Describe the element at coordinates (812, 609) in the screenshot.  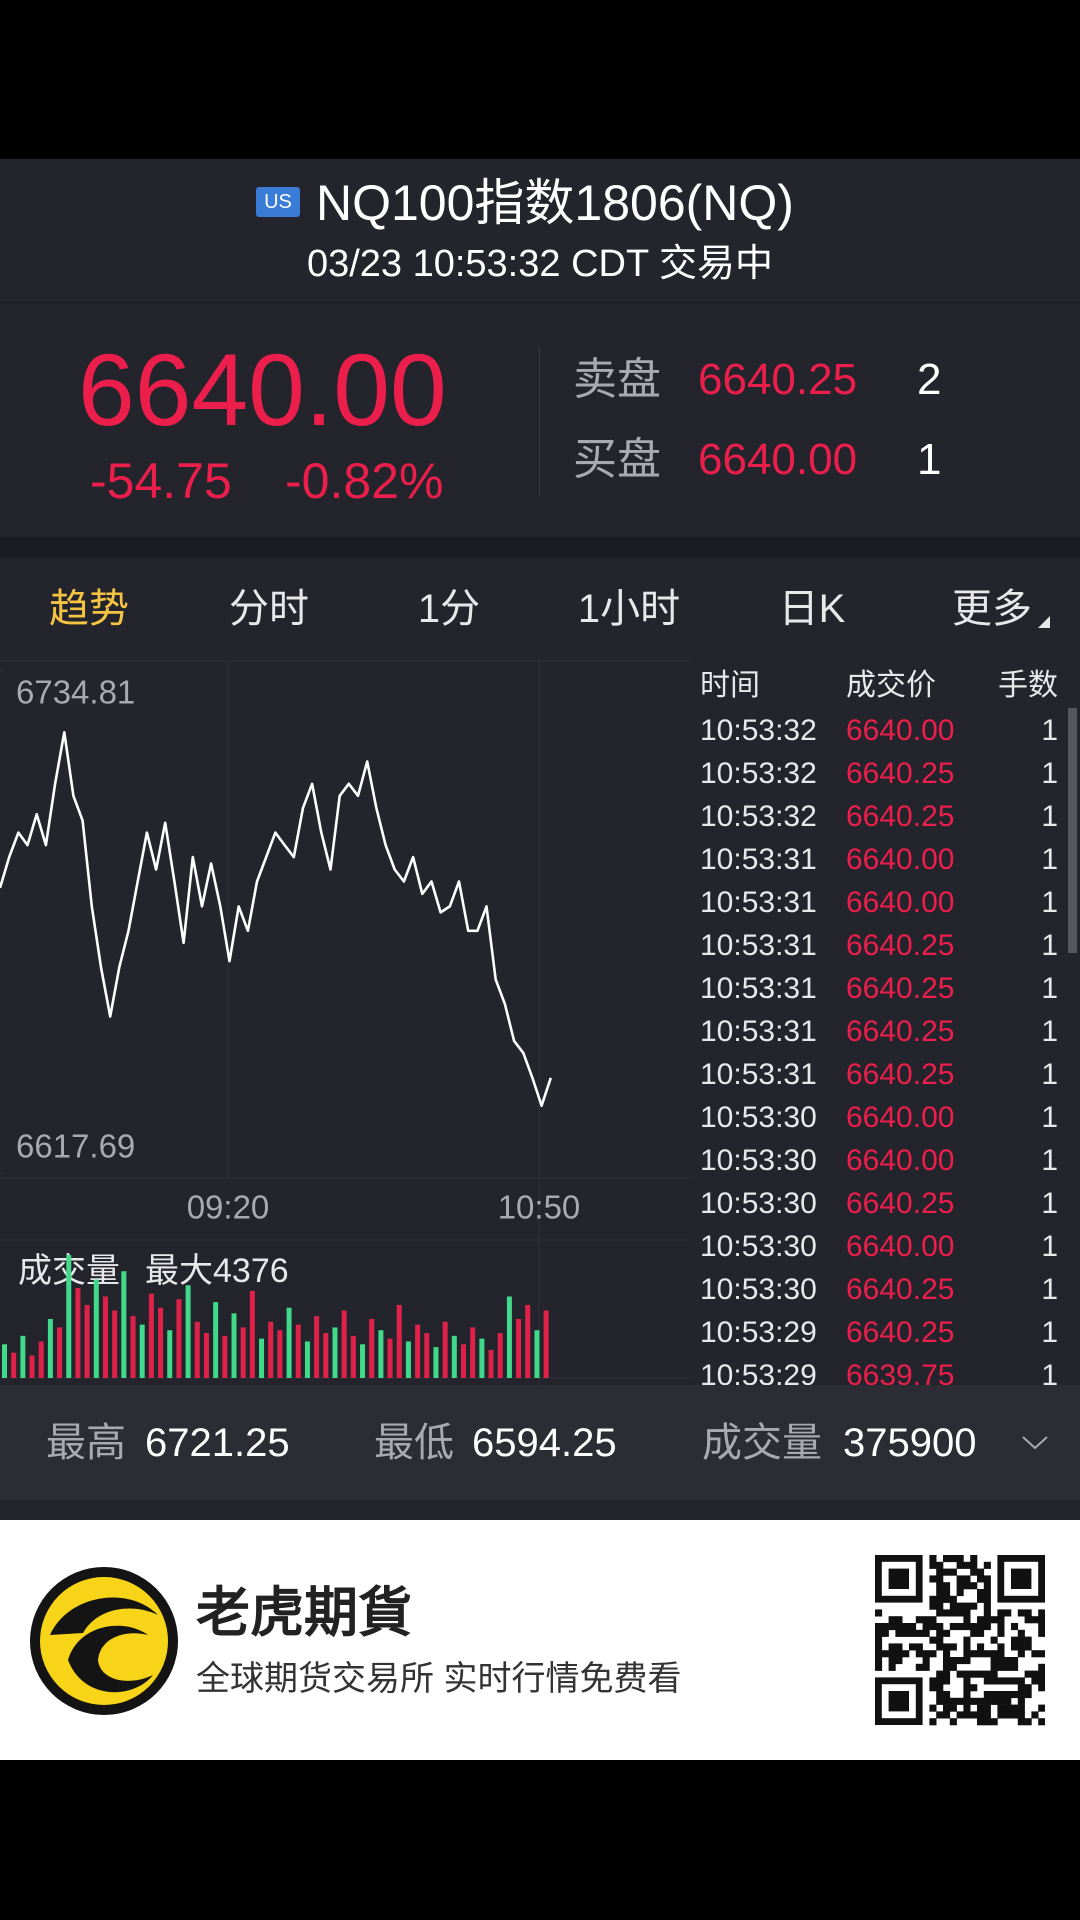
I see `tab: 日K` at that location.